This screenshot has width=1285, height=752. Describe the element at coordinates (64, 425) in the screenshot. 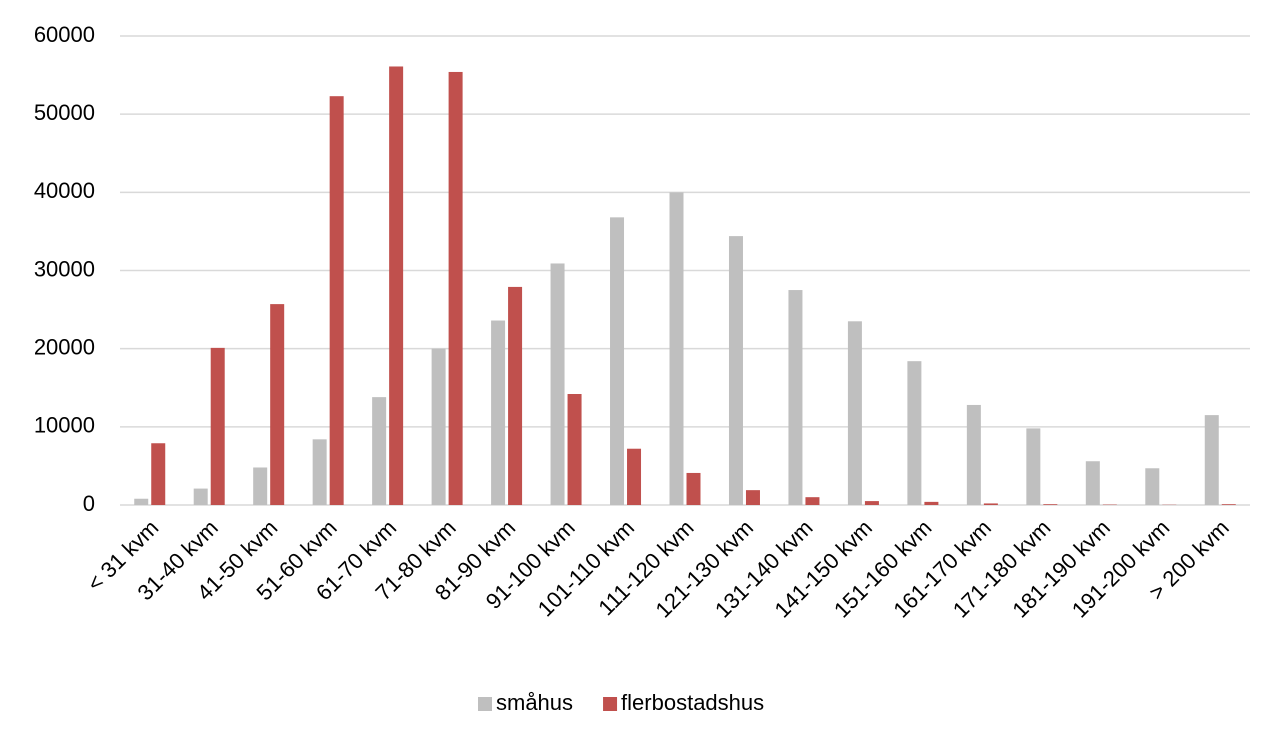

I see `y-tick-label: 10000` at that location.